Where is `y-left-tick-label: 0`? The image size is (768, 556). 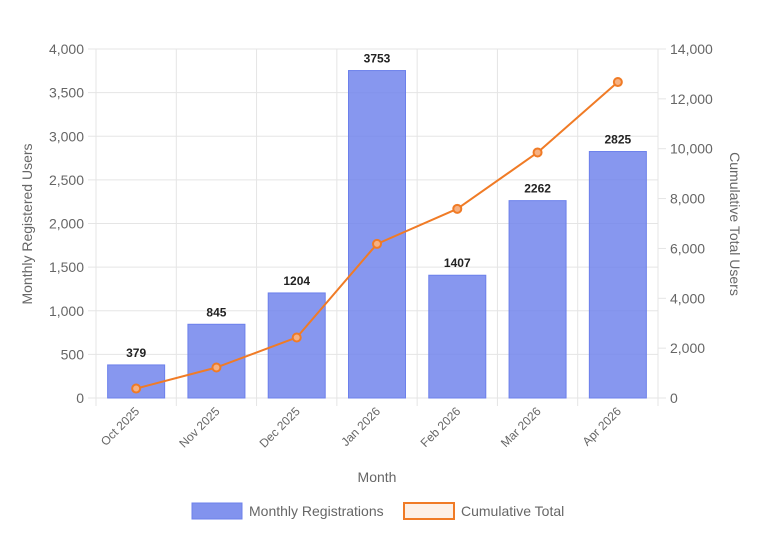 y-left-tick-label: 0 is located at coordinates (80, 398).